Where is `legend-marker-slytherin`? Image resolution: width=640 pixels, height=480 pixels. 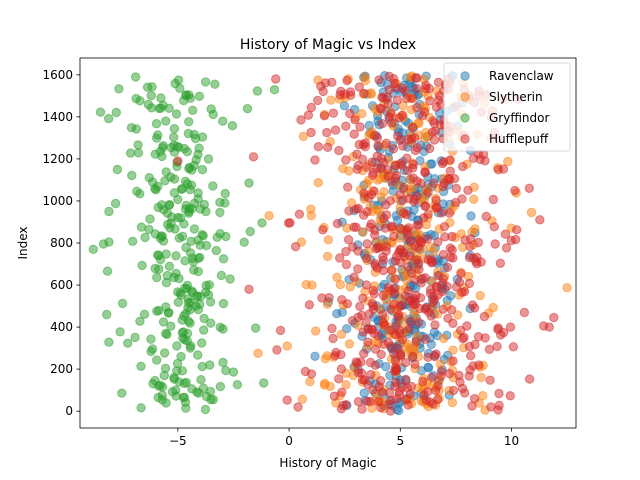
legend-marker-slytherin is located at coordinates (465, 97).